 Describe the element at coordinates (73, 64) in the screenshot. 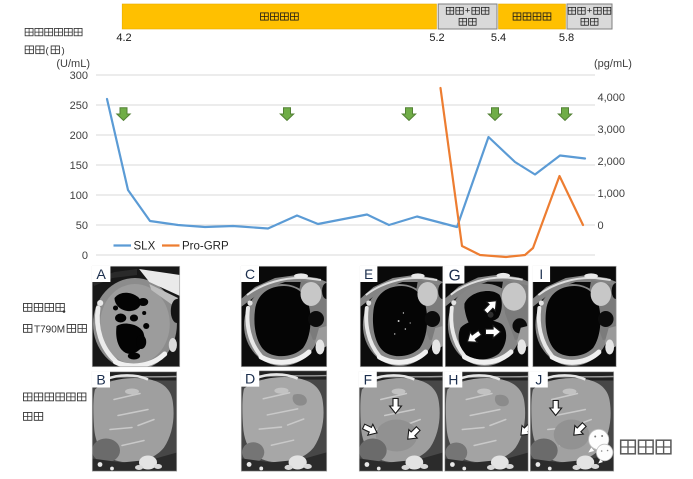

I see `svg-text: (U/mL)` at that location.